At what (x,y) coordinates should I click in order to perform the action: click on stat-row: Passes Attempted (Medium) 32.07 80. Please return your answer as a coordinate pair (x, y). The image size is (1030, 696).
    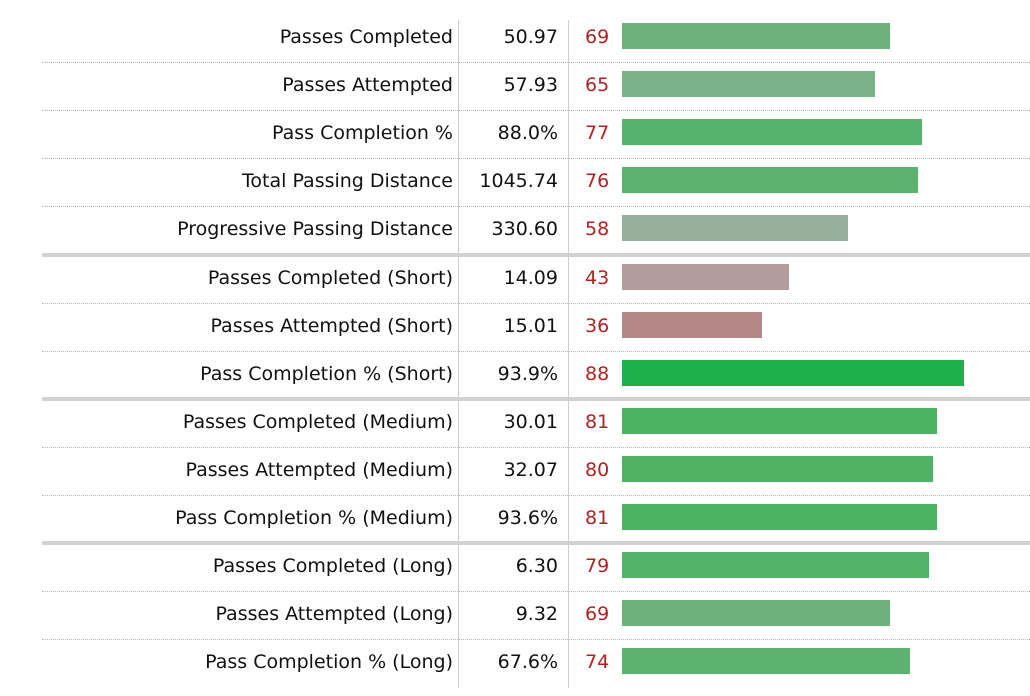
    Looking at the image, I should click on (515, 471).